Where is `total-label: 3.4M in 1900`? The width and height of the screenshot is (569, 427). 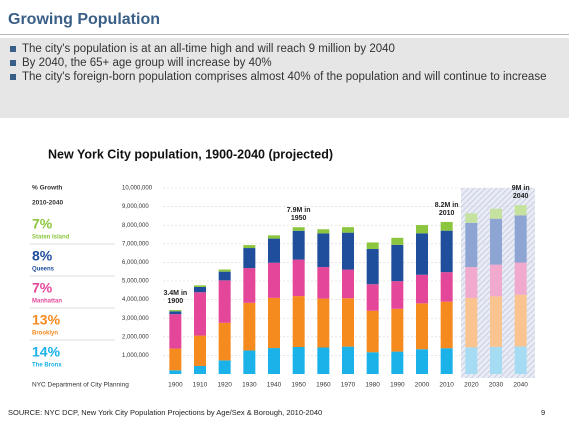
total-label: 3.4M in 1900 is located at coordinates (175, 298).